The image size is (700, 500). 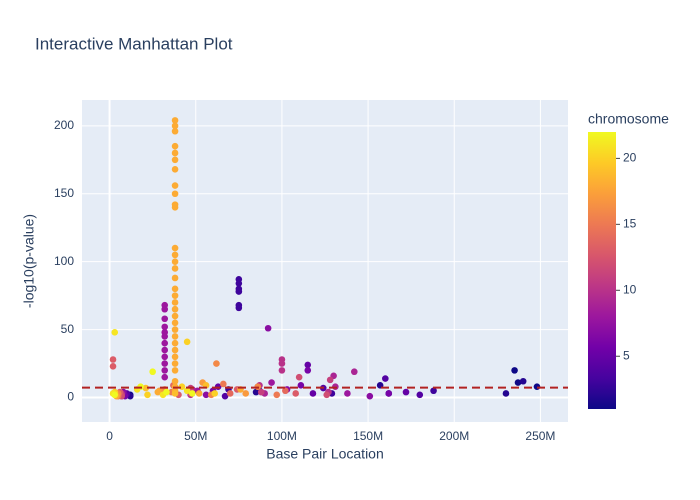 What do you see at coordinates (368, 436) in the screenshot?
I see `x-tick-label: 150M` at bounding box center [368, 436].